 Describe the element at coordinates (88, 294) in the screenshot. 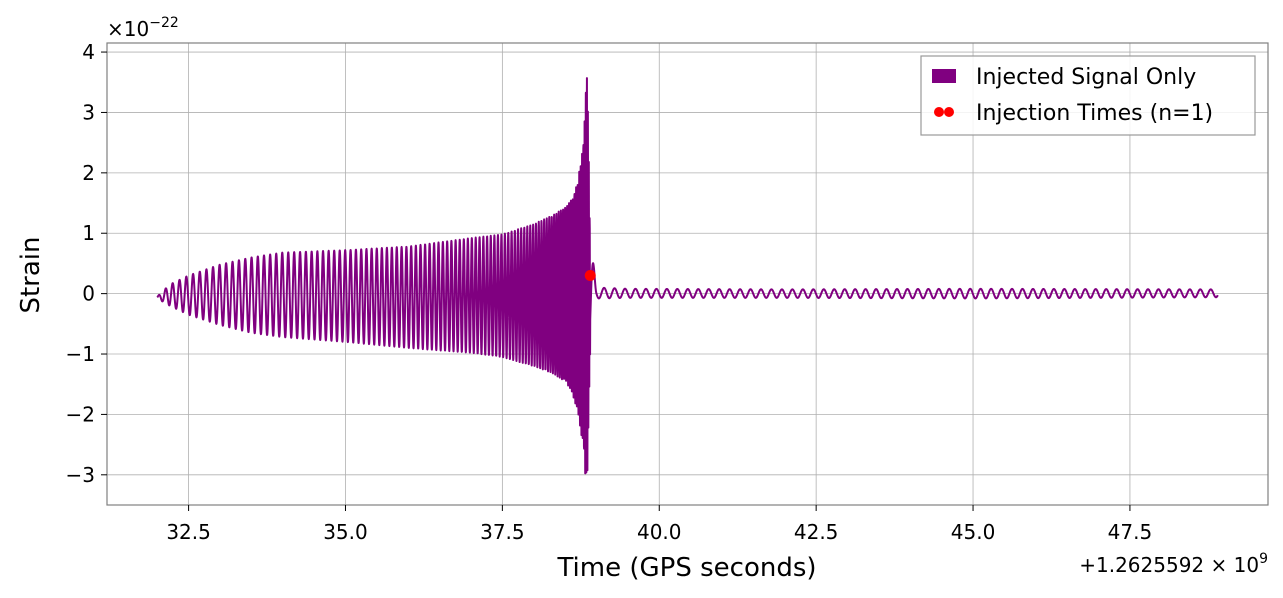

I see `y-tick-label: 0` at that location.